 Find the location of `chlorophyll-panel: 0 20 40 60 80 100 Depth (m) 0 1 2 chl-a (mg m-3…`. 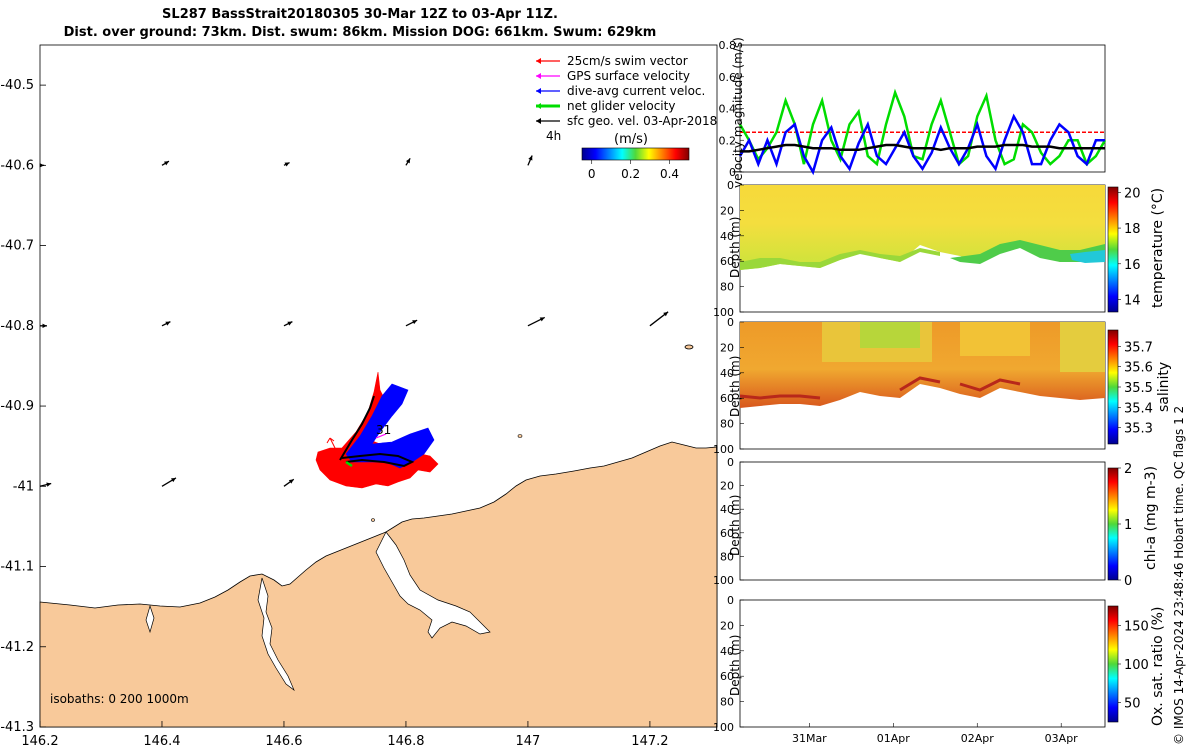

chlorophyll-panel: 0 20 40 60 80 100 Depth (m) 0 1 2 chl-a (mg m-3… is located at coordinates (936, 522).